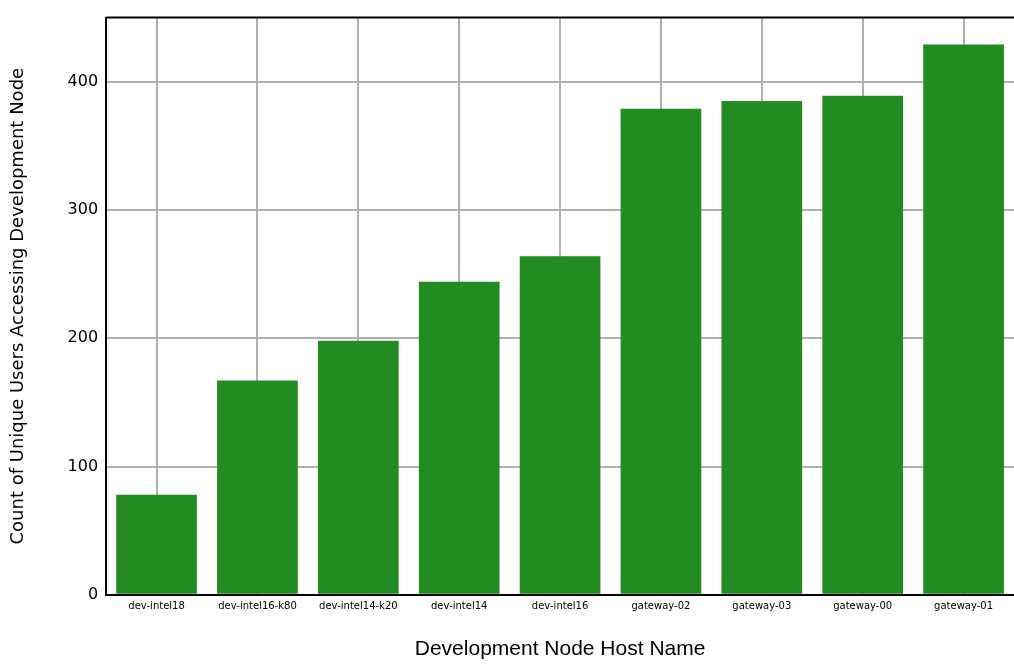 Image resolution: width=1014 pixels, height=670 pixels. Describe the element at coordinates (762, 606) in the screenshot. I see `x-tick-label: gateway-03` at that location.